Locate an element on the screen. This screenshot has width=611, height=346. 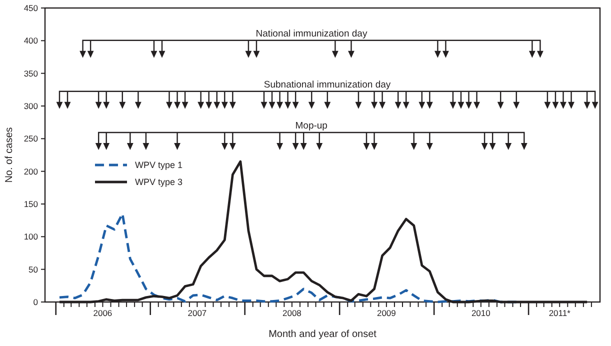
y-tick-label: 400 is located at coordinates (31, 41).